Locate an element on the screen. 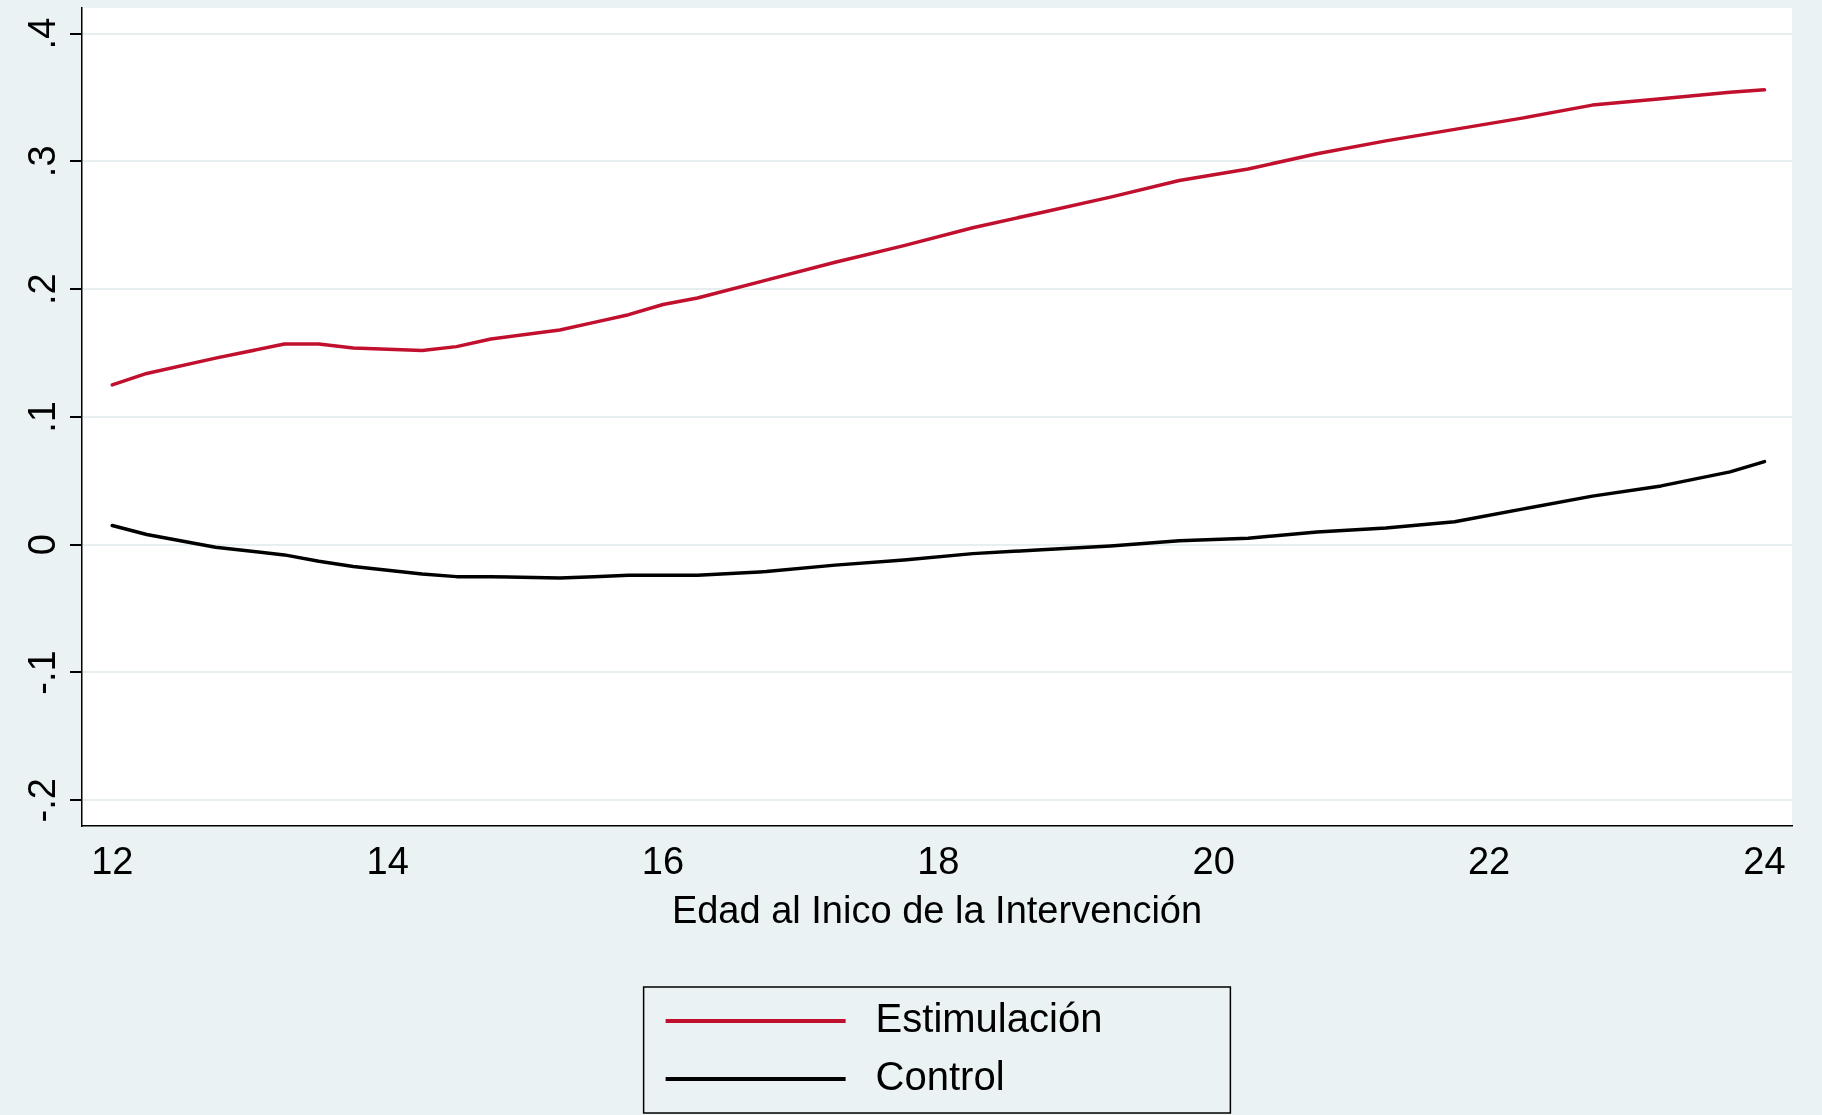 The image size is (1822, 1115). x-tick-label: 16 is located at coordinates (663, 861).